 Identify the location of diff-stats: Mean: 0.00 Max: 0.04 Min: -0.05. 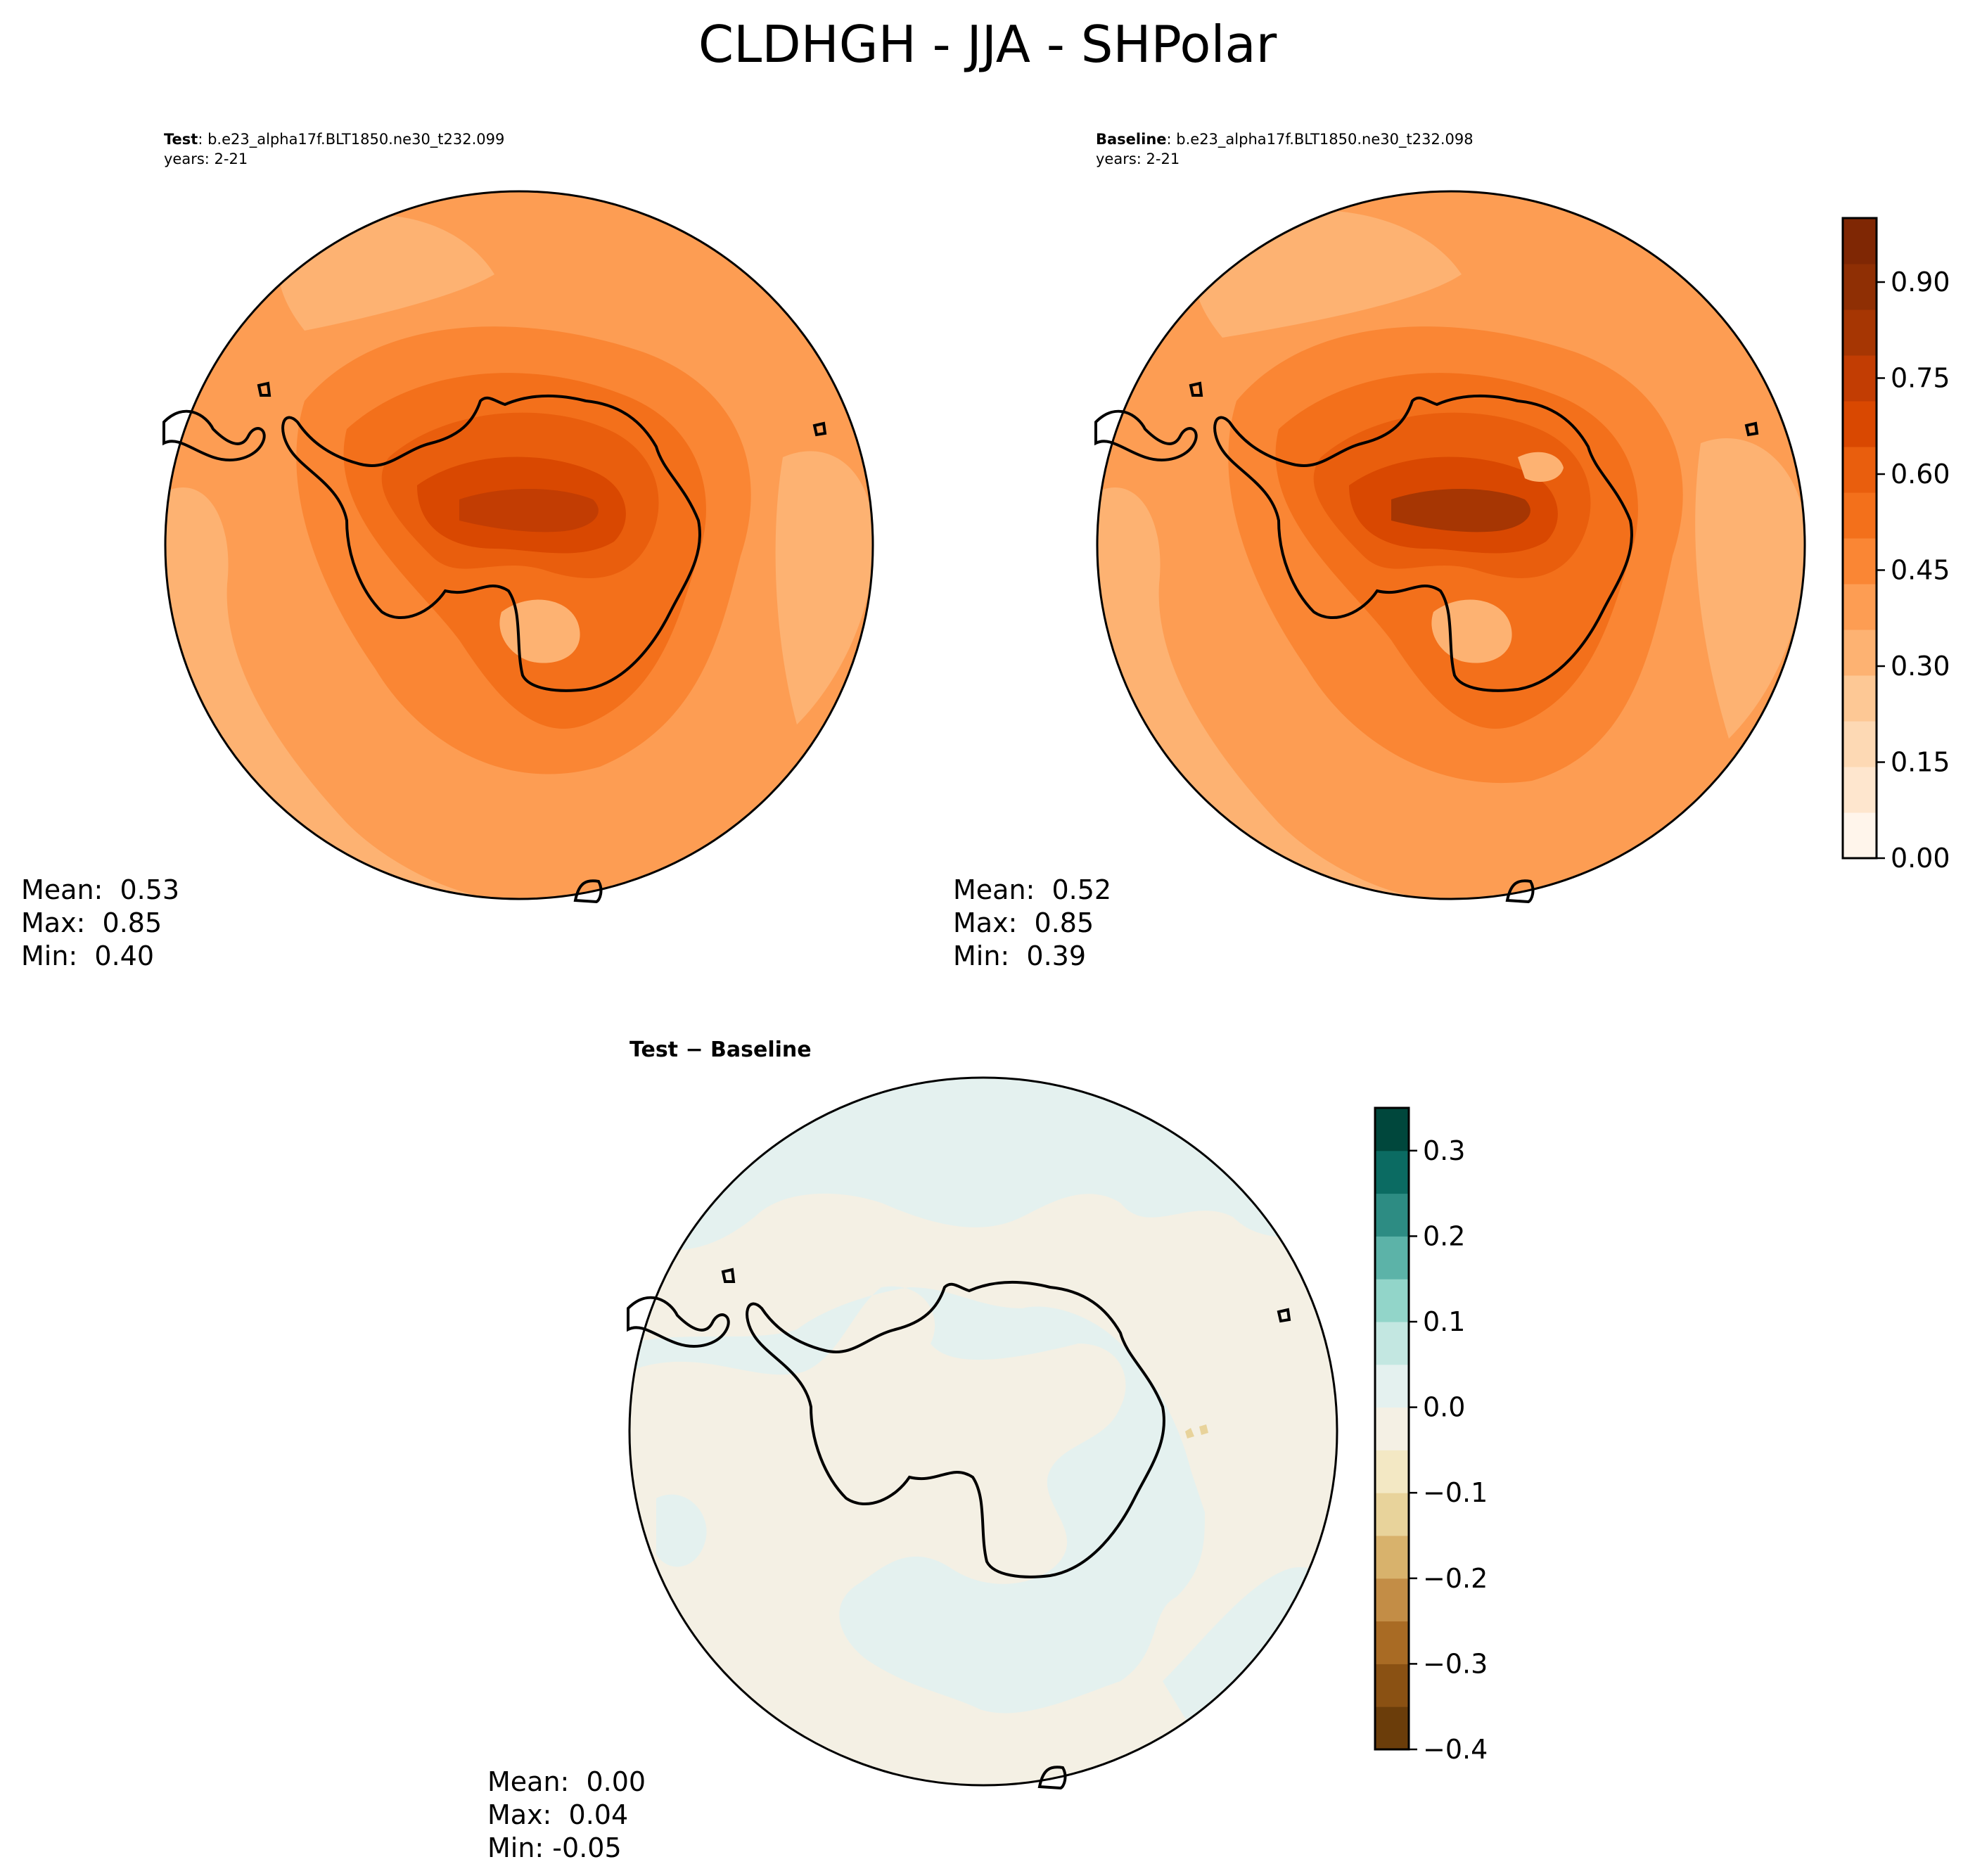
(566, 1815).